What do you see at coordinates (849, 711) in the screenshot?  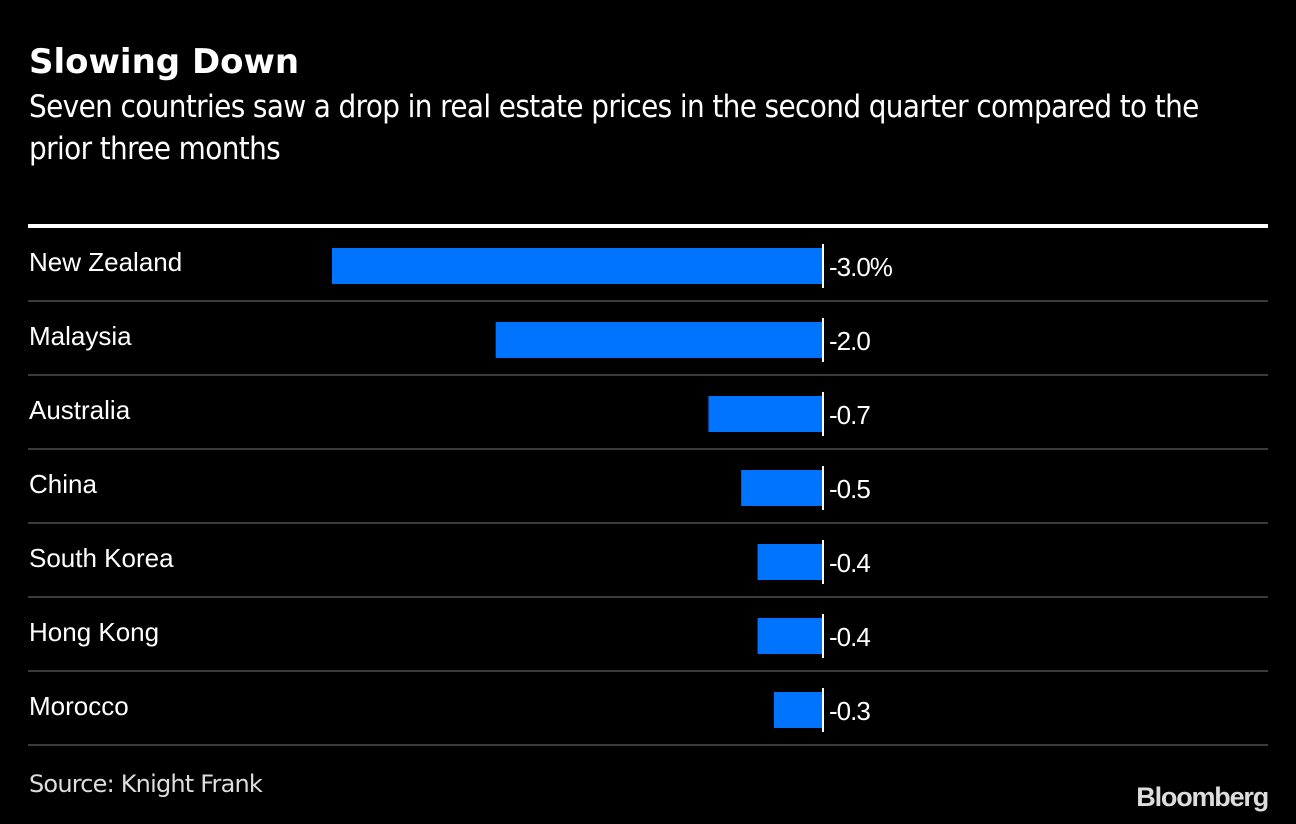 I see `value-label: -0.3` at bounding box center [849, 711].